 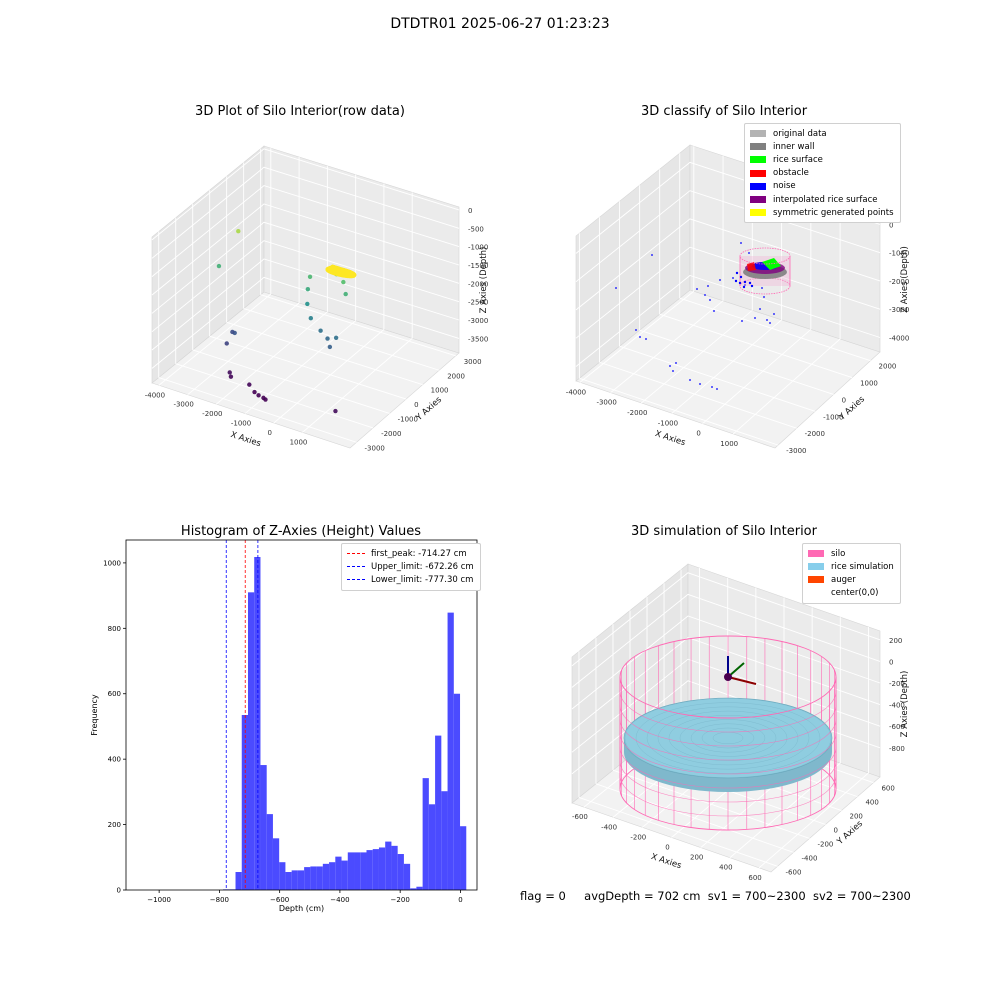 What do you see at coordinates (114, 629) in the screenshot?
I see `y-tick-label: 800` at bounding box center [114, 629].